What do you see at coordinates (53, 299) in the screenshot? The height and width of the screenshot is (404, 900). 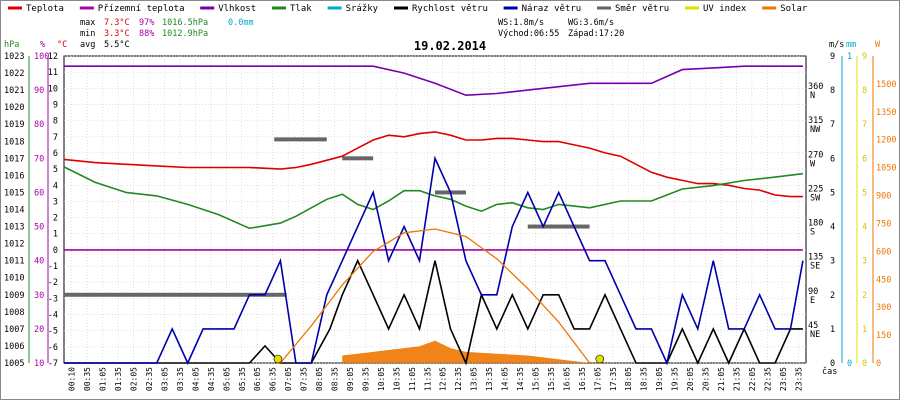 I see `y-tick-label: -3` at bounding box center [53, 299].